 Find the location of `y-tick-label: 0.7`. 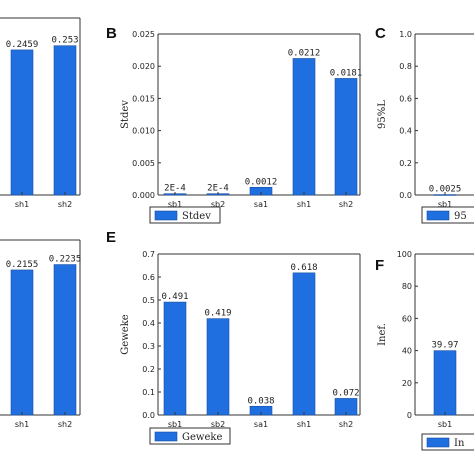

y-tick-label: 0.7 is located at coordinates (148, 254).